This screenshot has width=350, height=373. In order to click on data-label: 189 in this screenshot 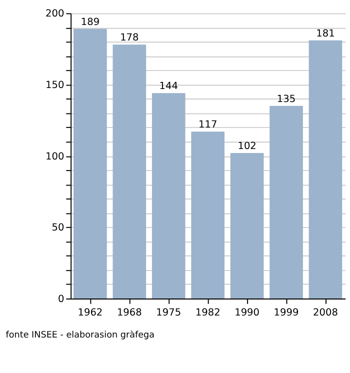, I will do `click(90, 22)`.